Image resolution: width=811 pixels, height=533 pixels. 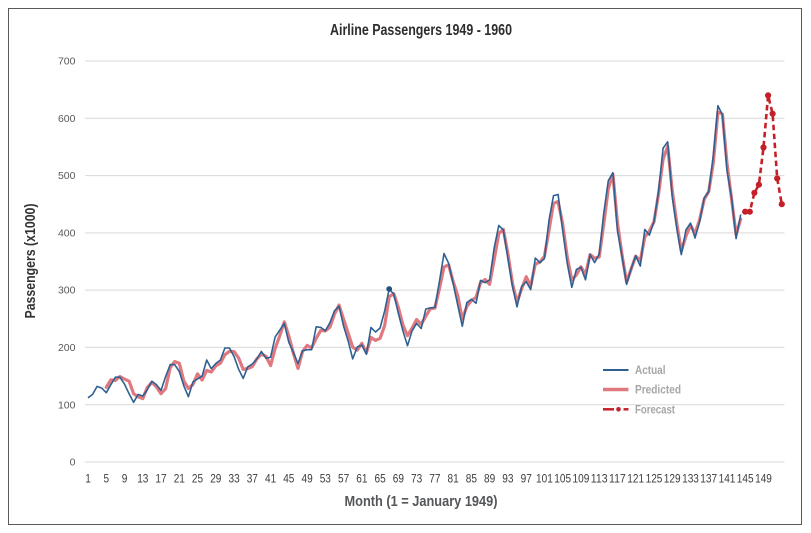 What do you see at coordinates (658, 391) in the screenshot?
I see `svg-text: Predicted` at bounding box center [658, 391].